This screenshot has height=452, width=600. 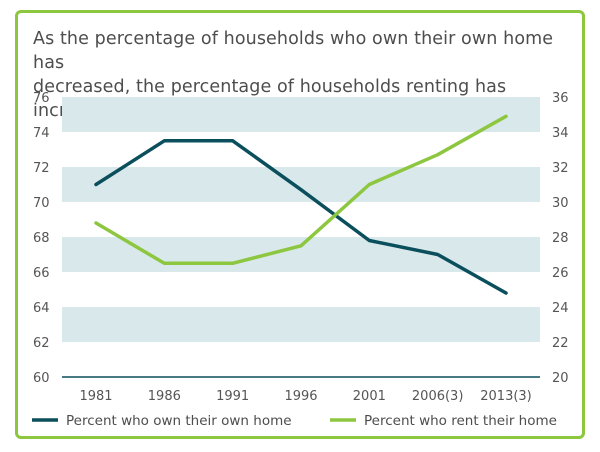 I want to click on y-right-tick-label: 28, so click(x=560, y=238).